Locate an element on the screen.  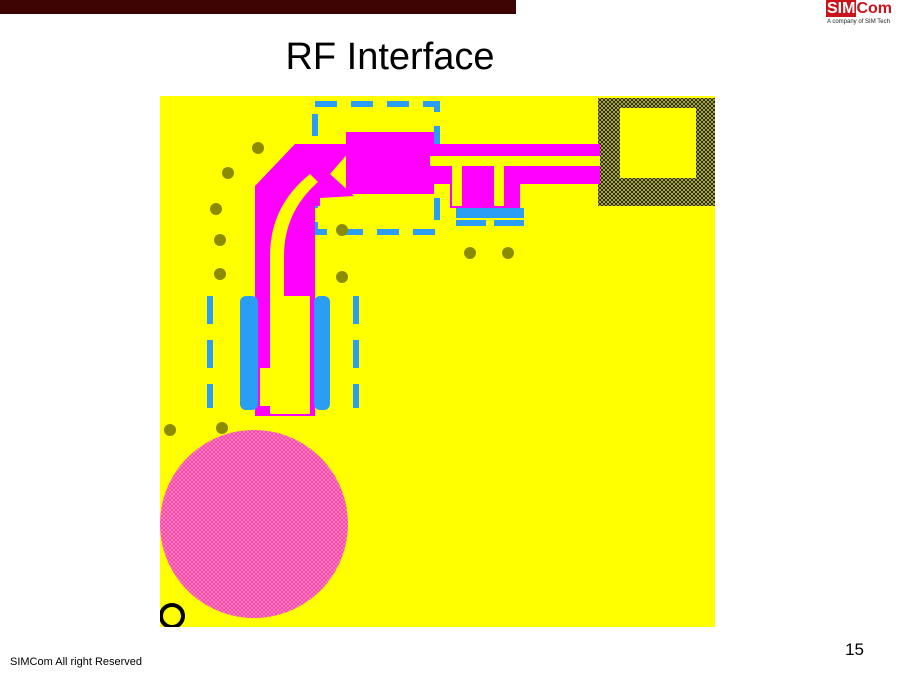
simcom-logo: SIMCom A company of SIM Tech is located at coordinates (865, 15).